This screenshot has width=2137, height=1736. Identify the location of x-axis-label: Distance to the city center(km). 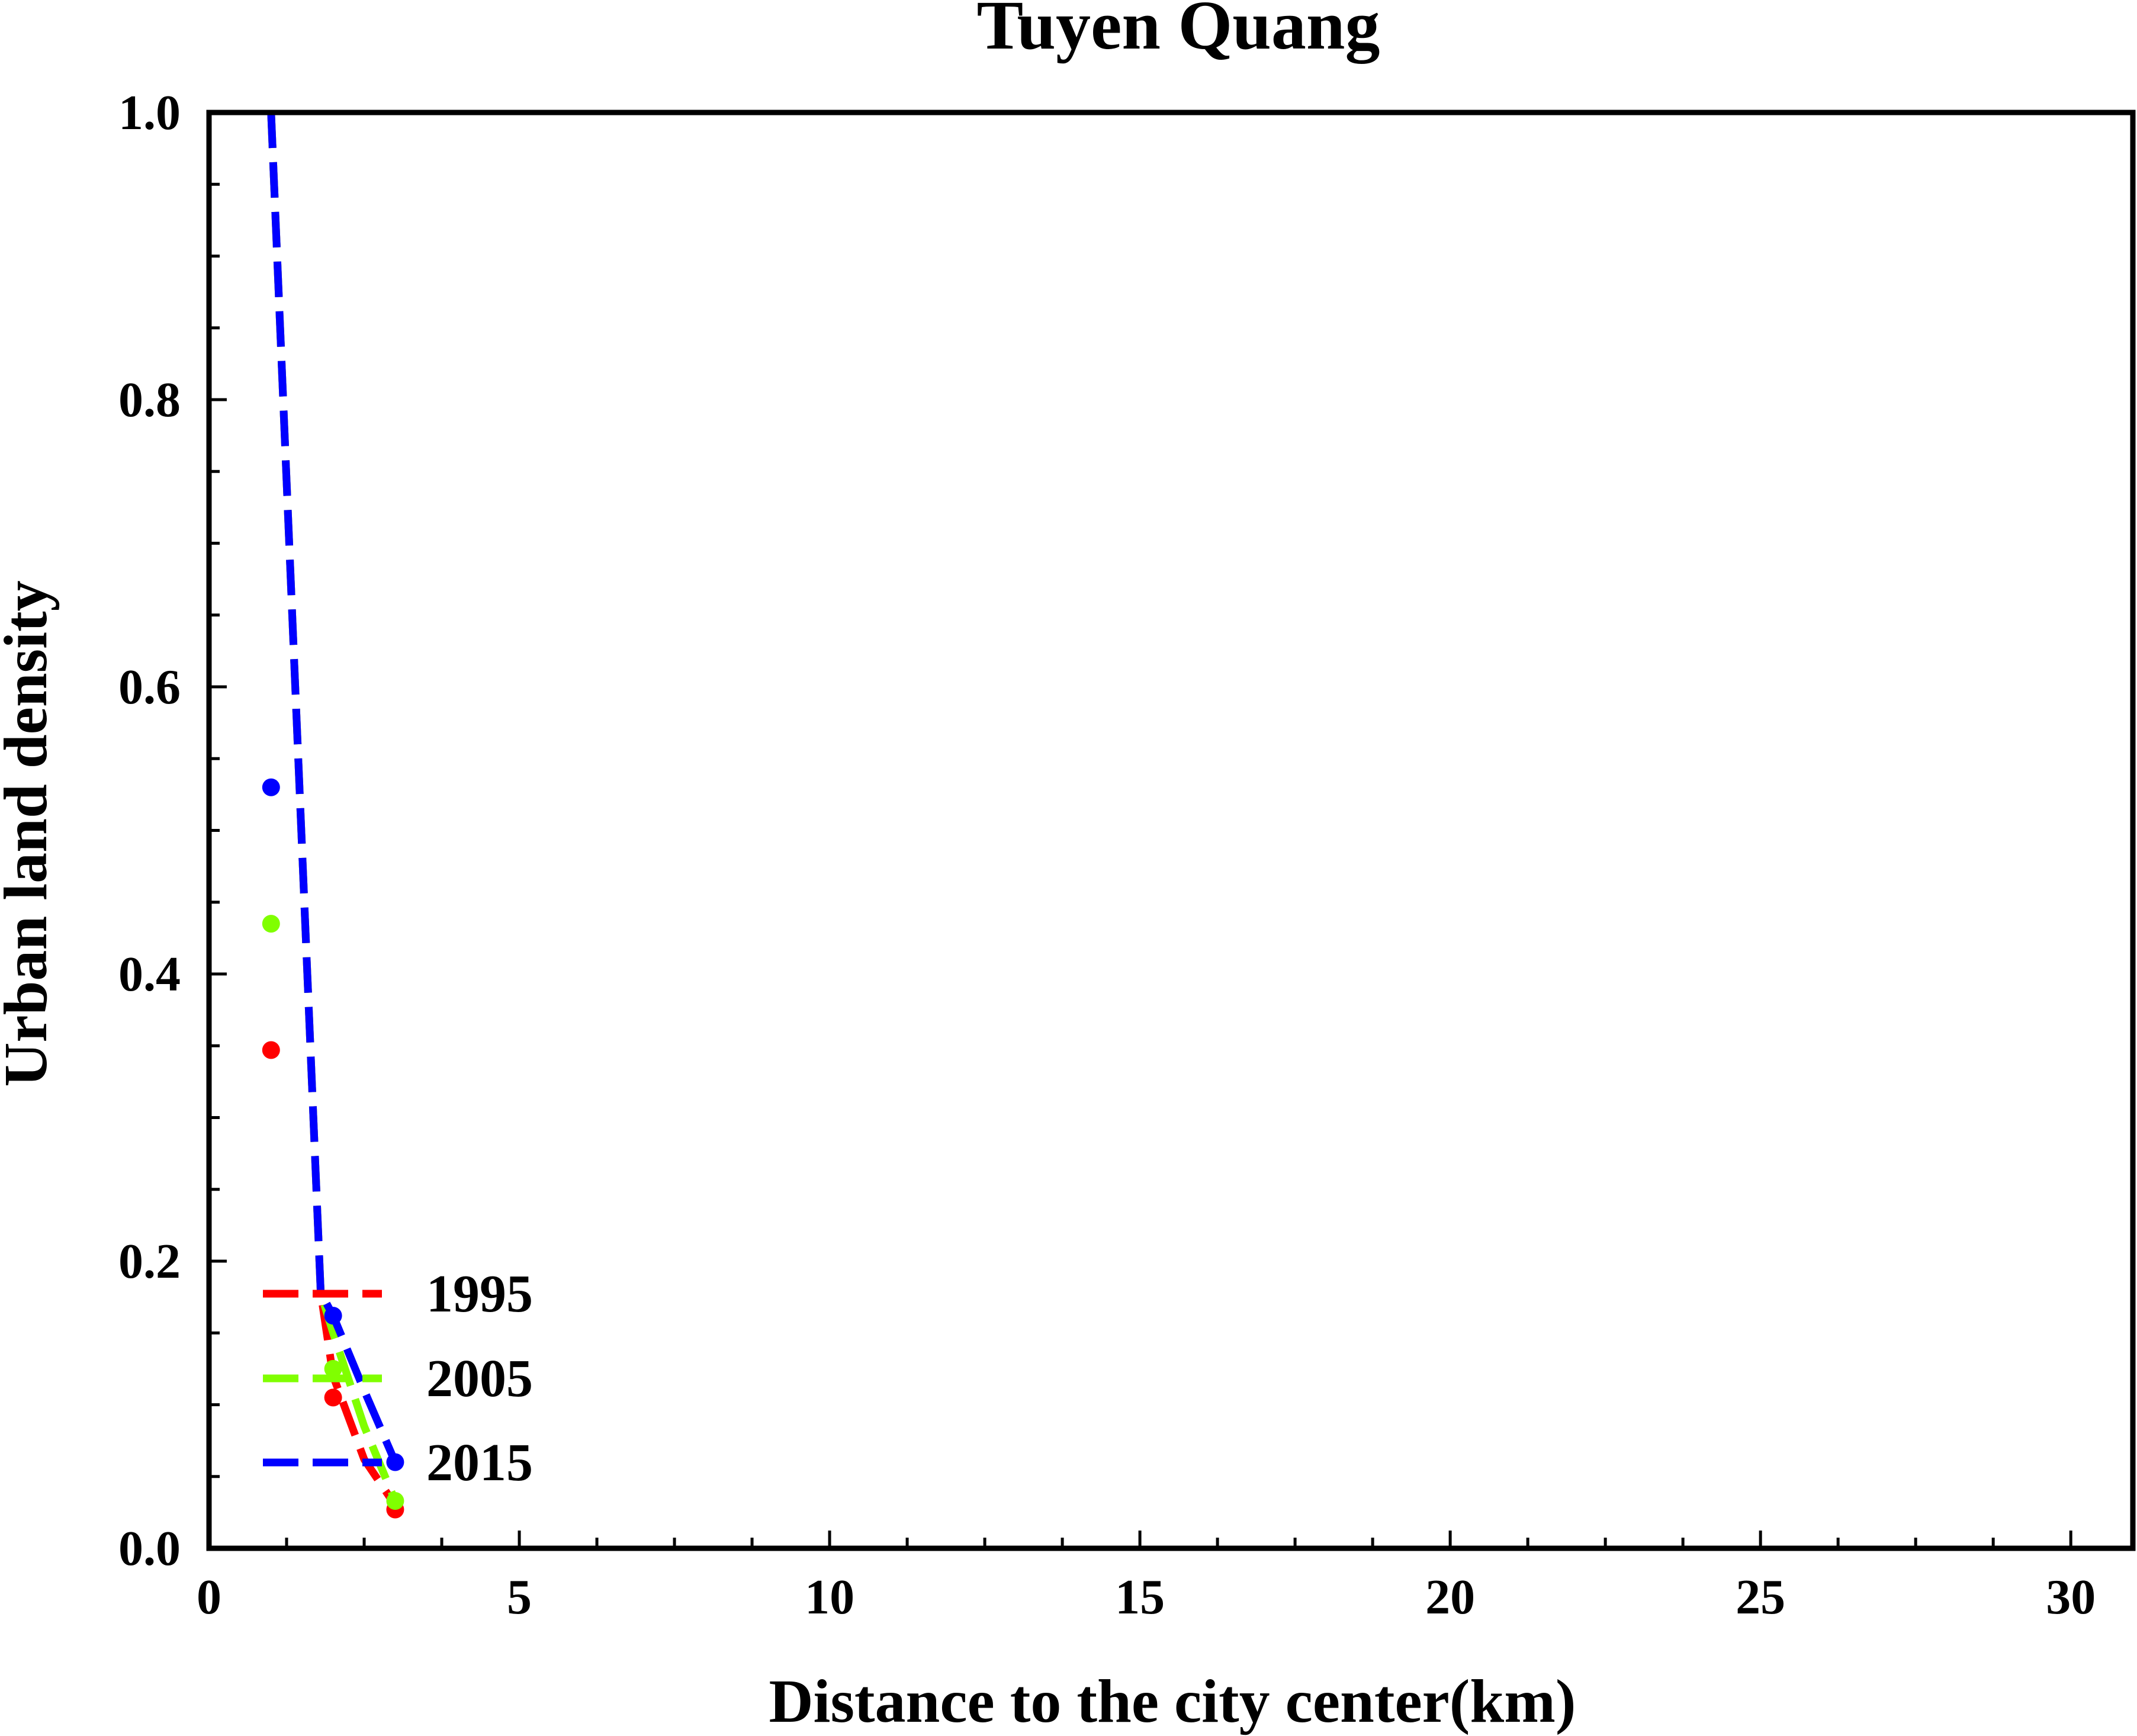
(1172, 1701).